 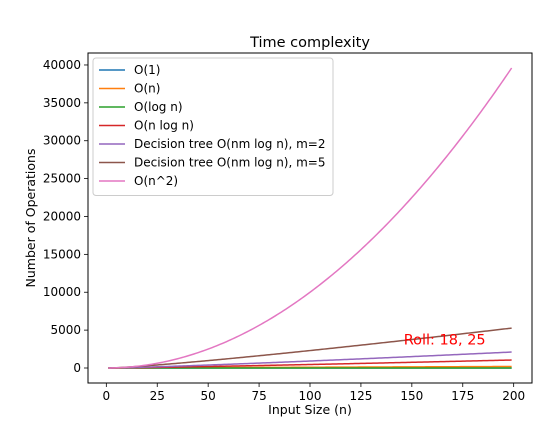 I want to click on y-axis-label: Number of Operations, so click(x=30, y=218).